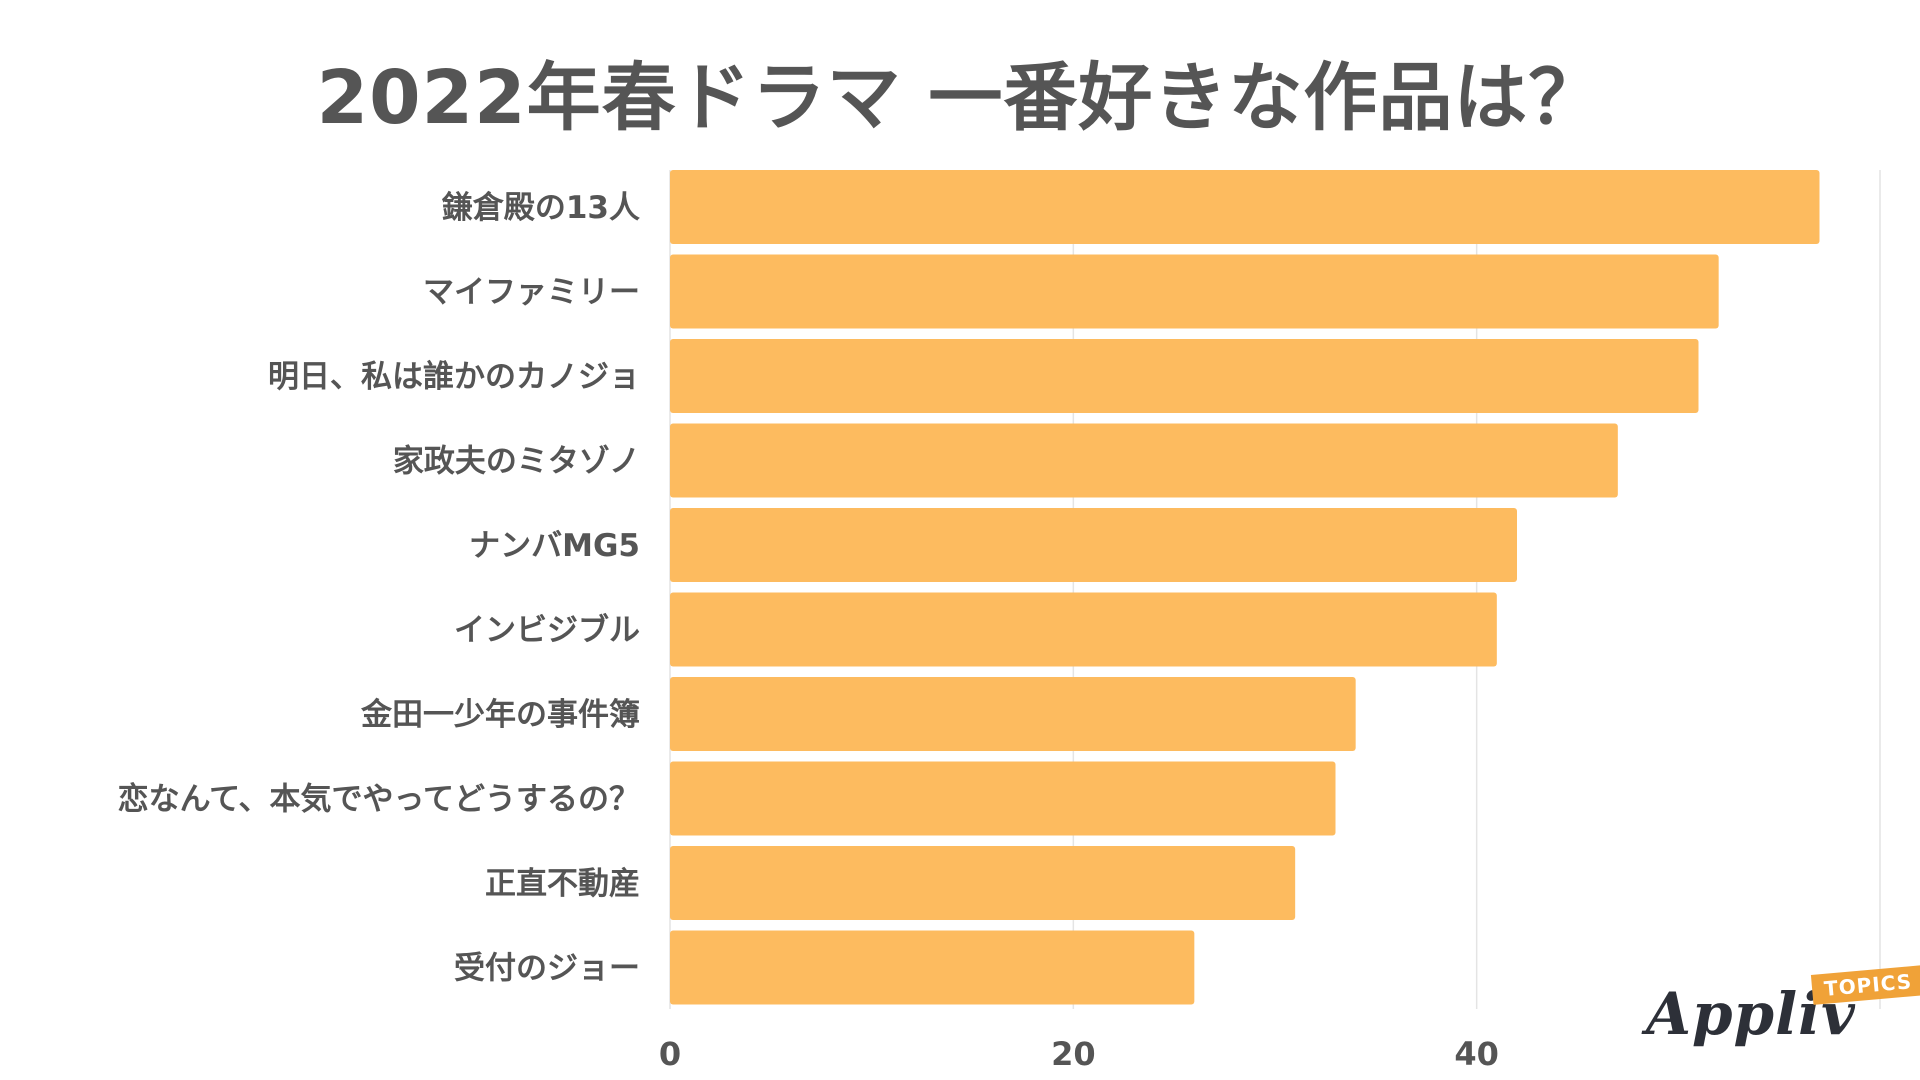  I want to click on chart-title: 2022年春ドラマ 一番好きな作品は？, so click(960, 98).